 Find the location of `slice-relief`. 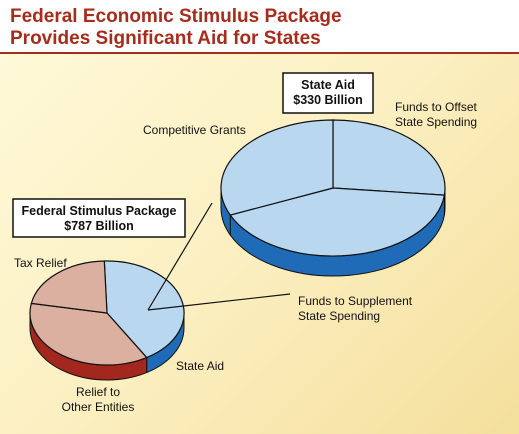

slice-relief is located at coordinates (69, 287).